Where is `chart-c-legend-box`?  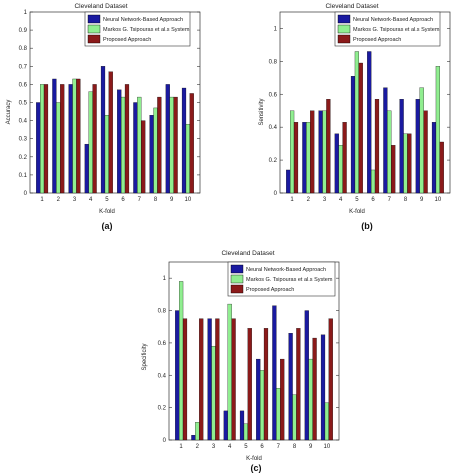 chart-c-legend-box is located at coordinates (281, 279).